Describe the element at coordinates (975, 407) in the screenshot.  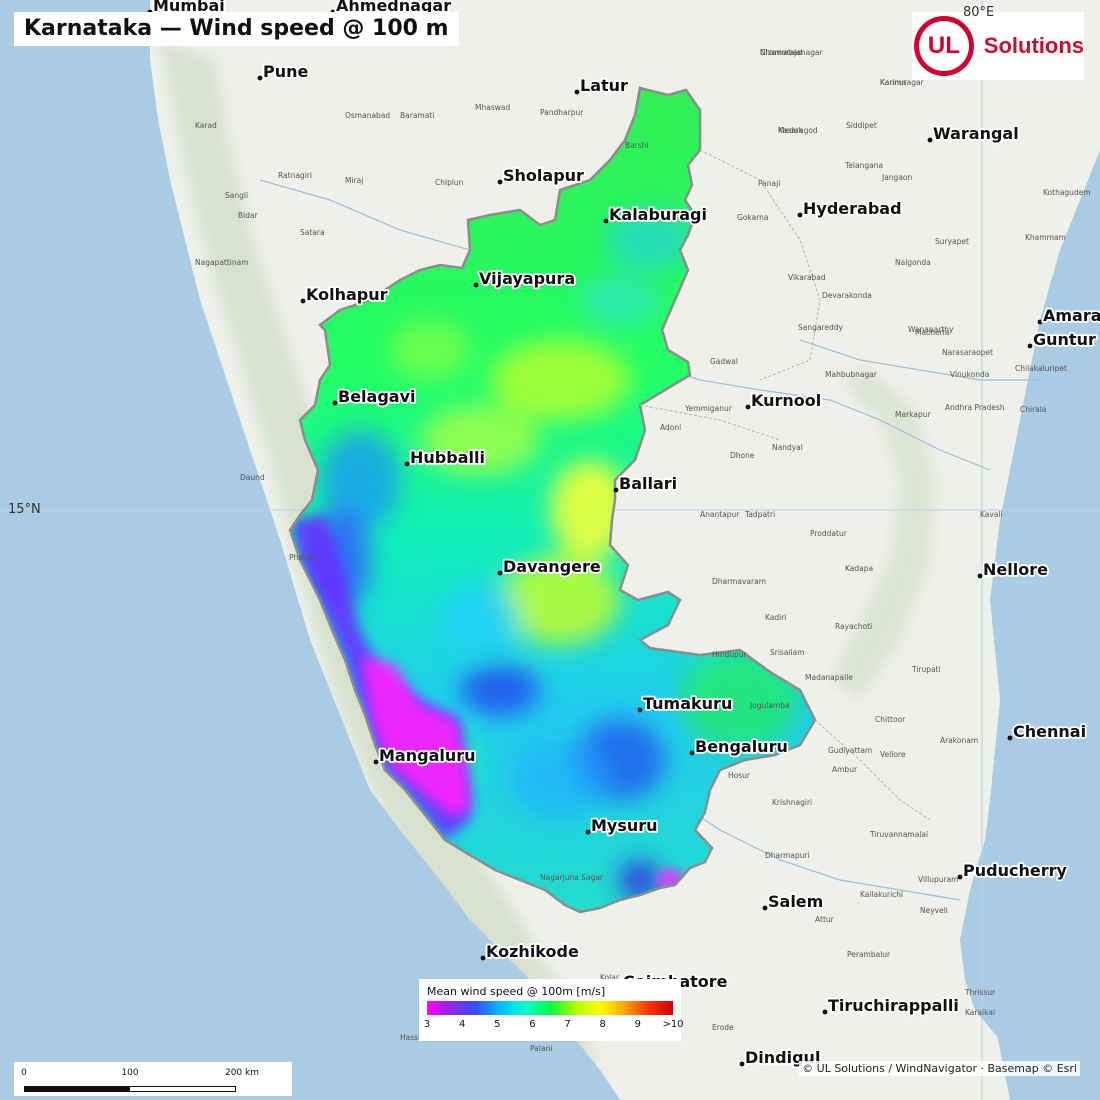
I see `minor-place-label: Andhra Pradesh` at that location.